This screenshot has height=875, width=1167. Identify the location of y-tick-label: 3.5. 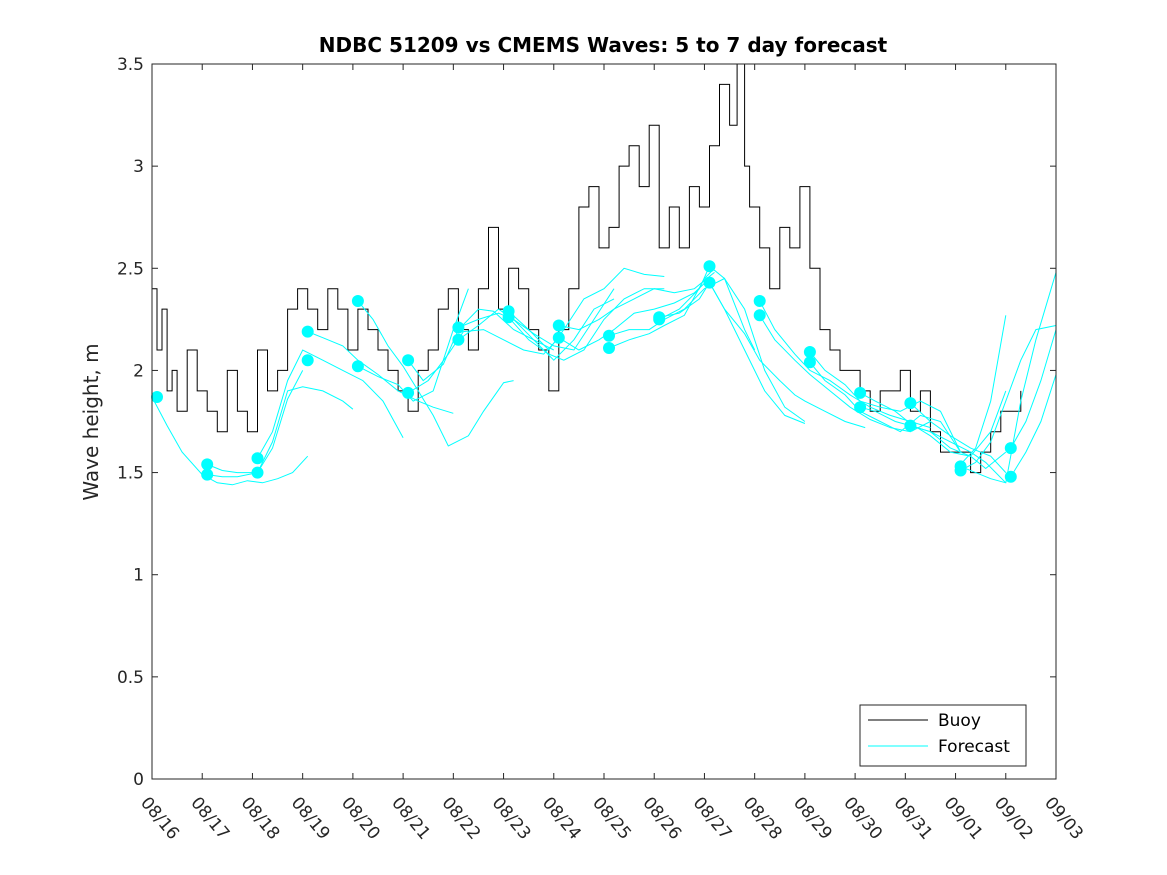
(130, 65).